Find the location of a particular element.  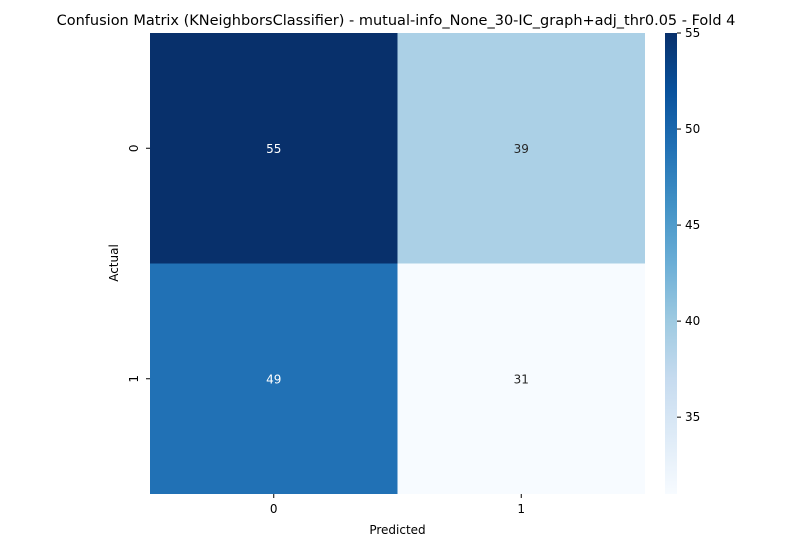

cell-annotation-0-0: 55 is located at coordinates (273, 149).